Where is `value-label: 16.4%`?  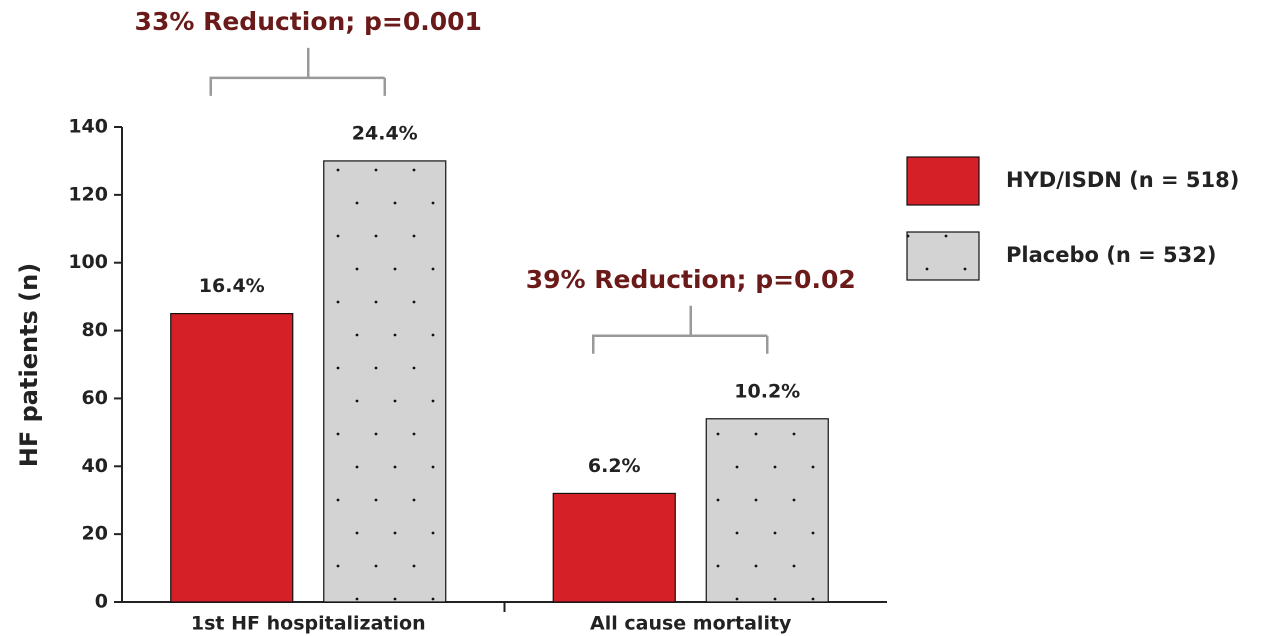 value-label: 16.4% is located at coordinates (232, 286).